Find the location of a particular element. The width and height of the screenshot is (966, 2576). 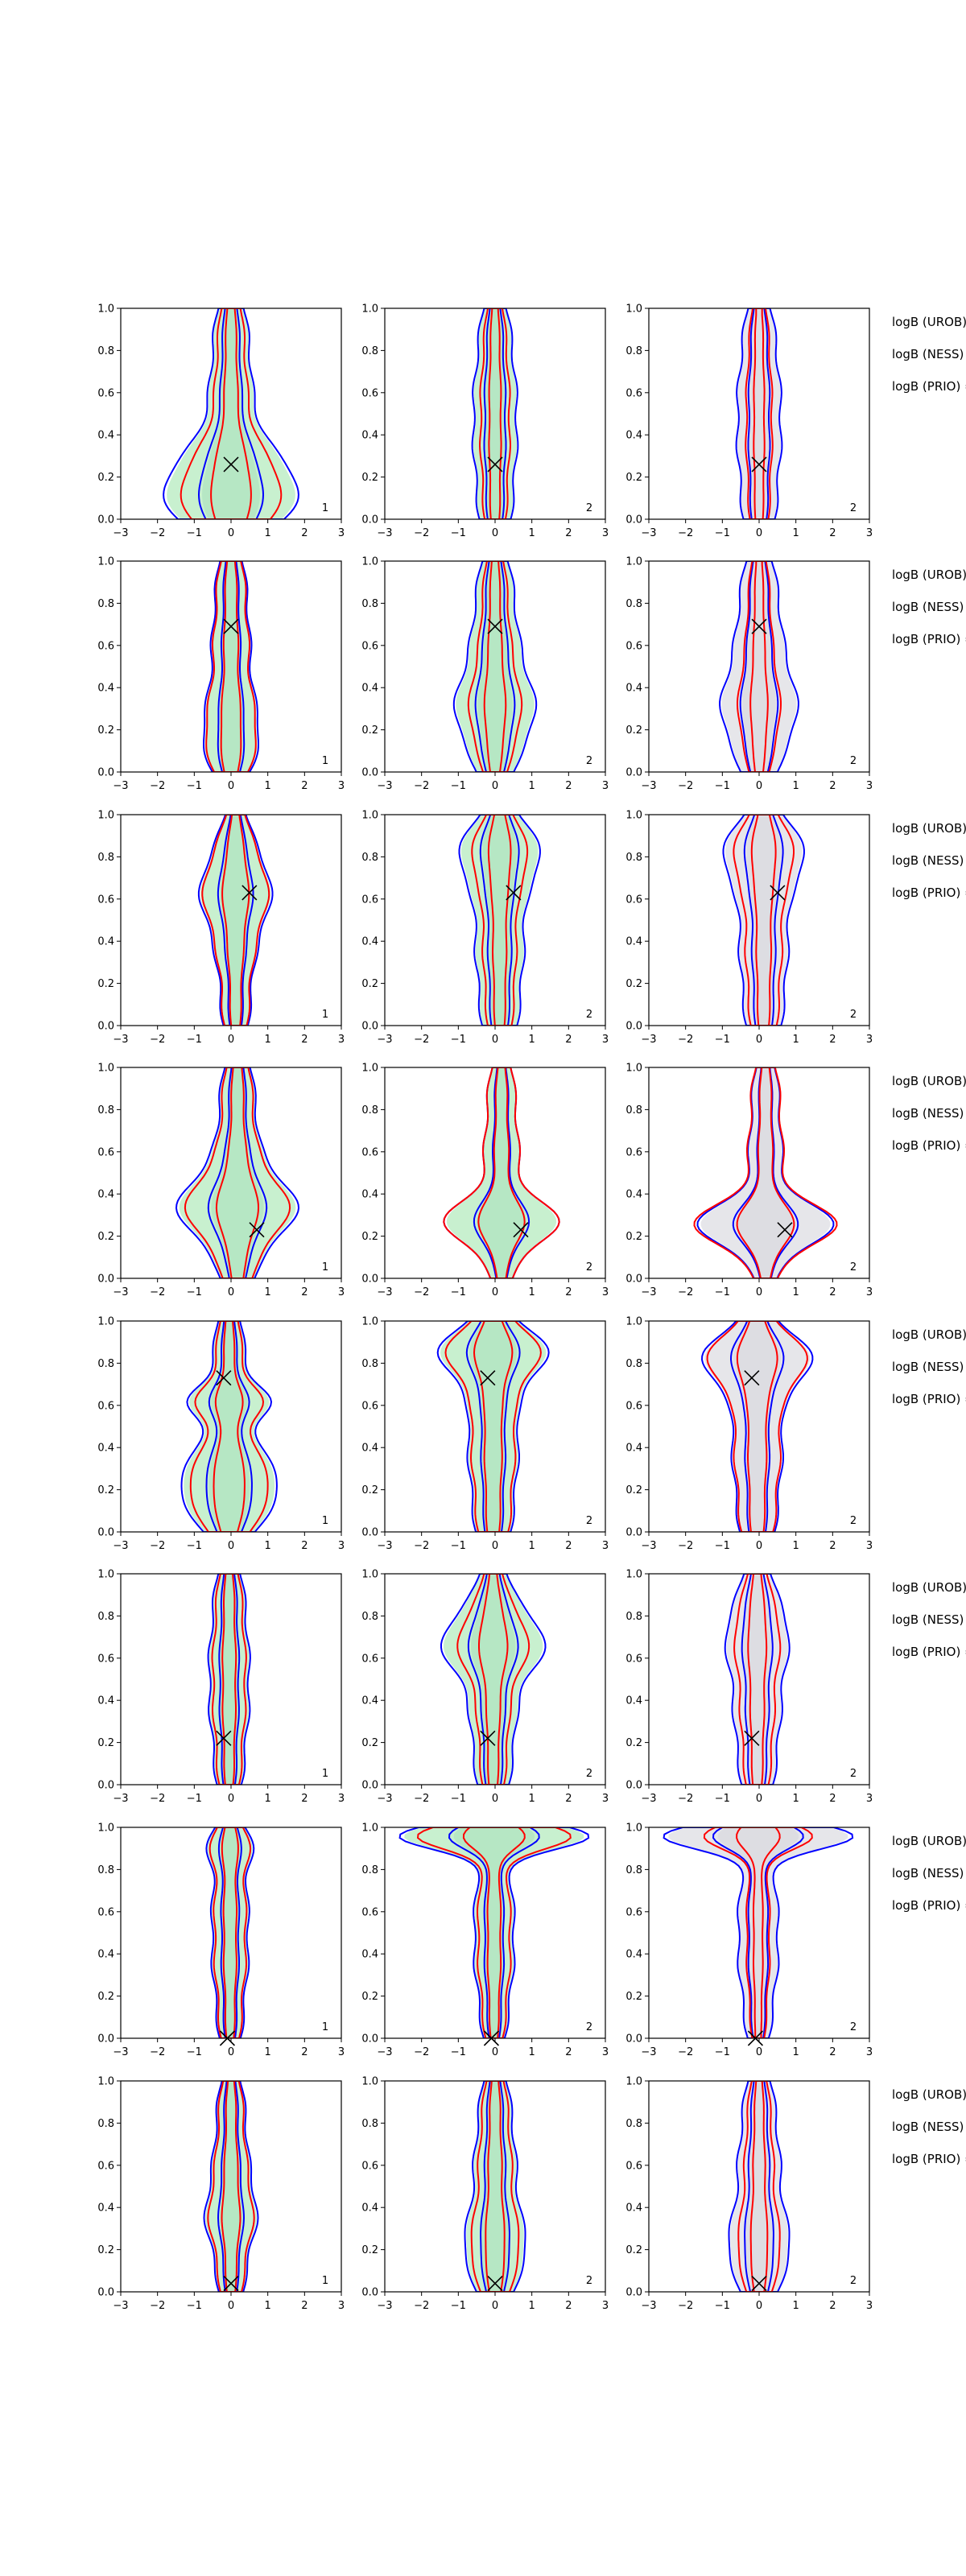

panel-r7-c2: −3 −2 −1 0 1 2 3 0.0 0.2 0.4 0.6 0.8 1.0 2 is located at coordinates (485, 1941).